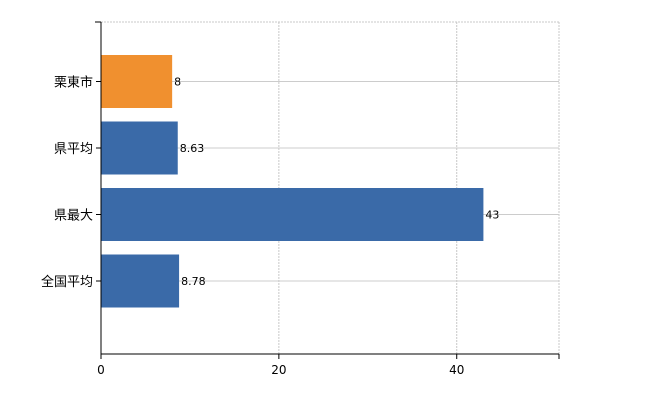 Image resolution: width=650 pixels, height=400 pixels. What do you see at coordinates (73, 149) in the screenshot?
I see `category-label: 県平均` at bounding box center [73, 149].